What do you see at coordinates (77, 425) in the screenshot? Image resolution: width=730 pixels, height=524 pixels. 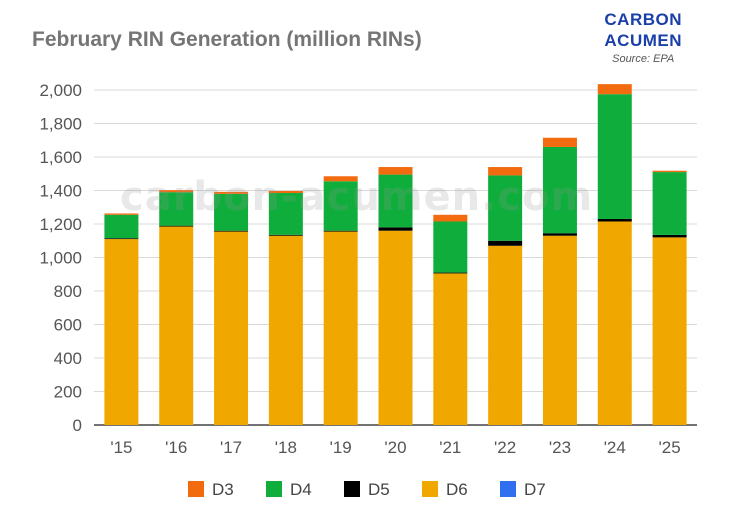 I see `y-tick-label: 0` at bounding box center [77, 425].